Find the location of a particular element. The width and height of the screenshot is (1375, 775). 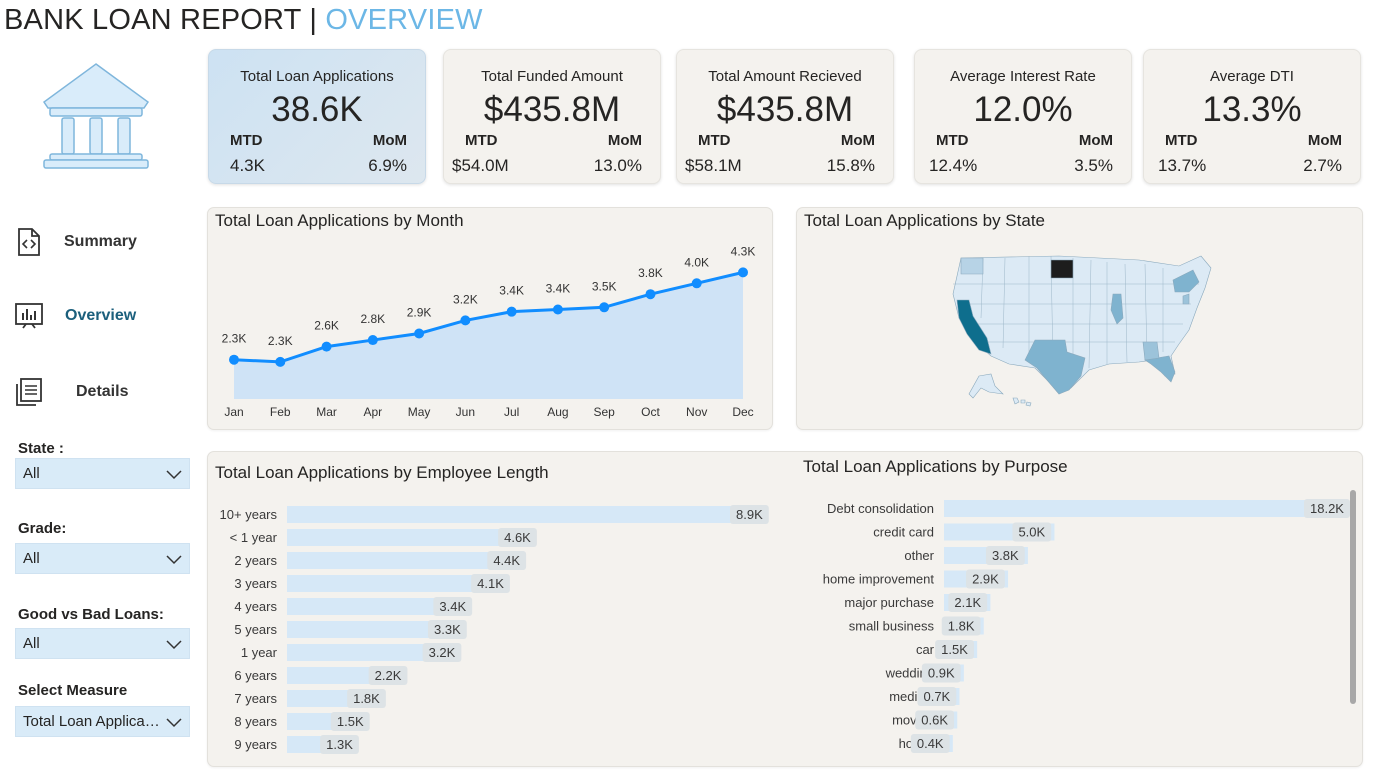

month-tick-label: Dec is located at coordinates (742, 412).